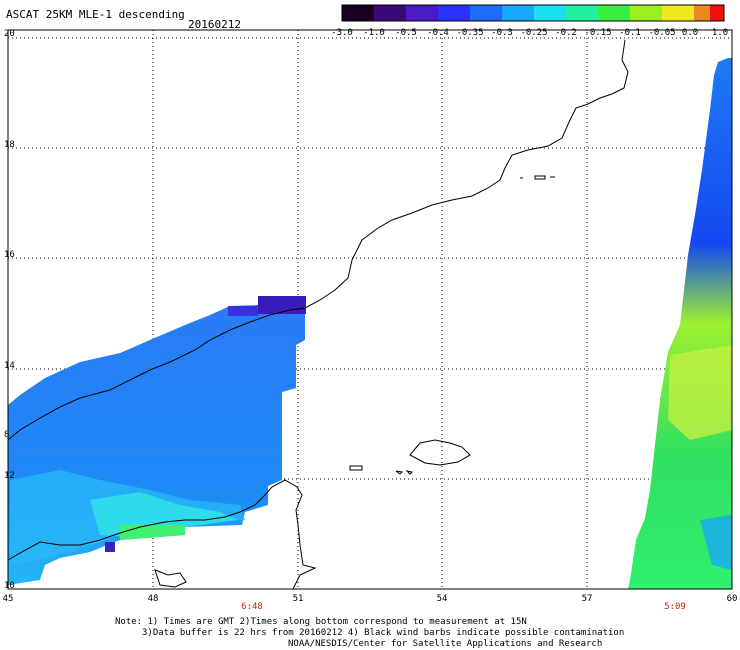  Describe the element at coordinates (214, 24) in the screenshot. I see `map-date: 20160212` at that location.